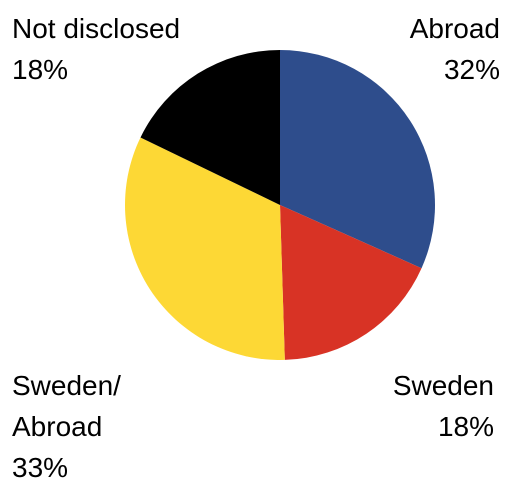 This screenshot has width=508, height=488. Describe the element at coordinates (96, 28) in the screenshot. I see `category-label: Not disclosed` at that location.